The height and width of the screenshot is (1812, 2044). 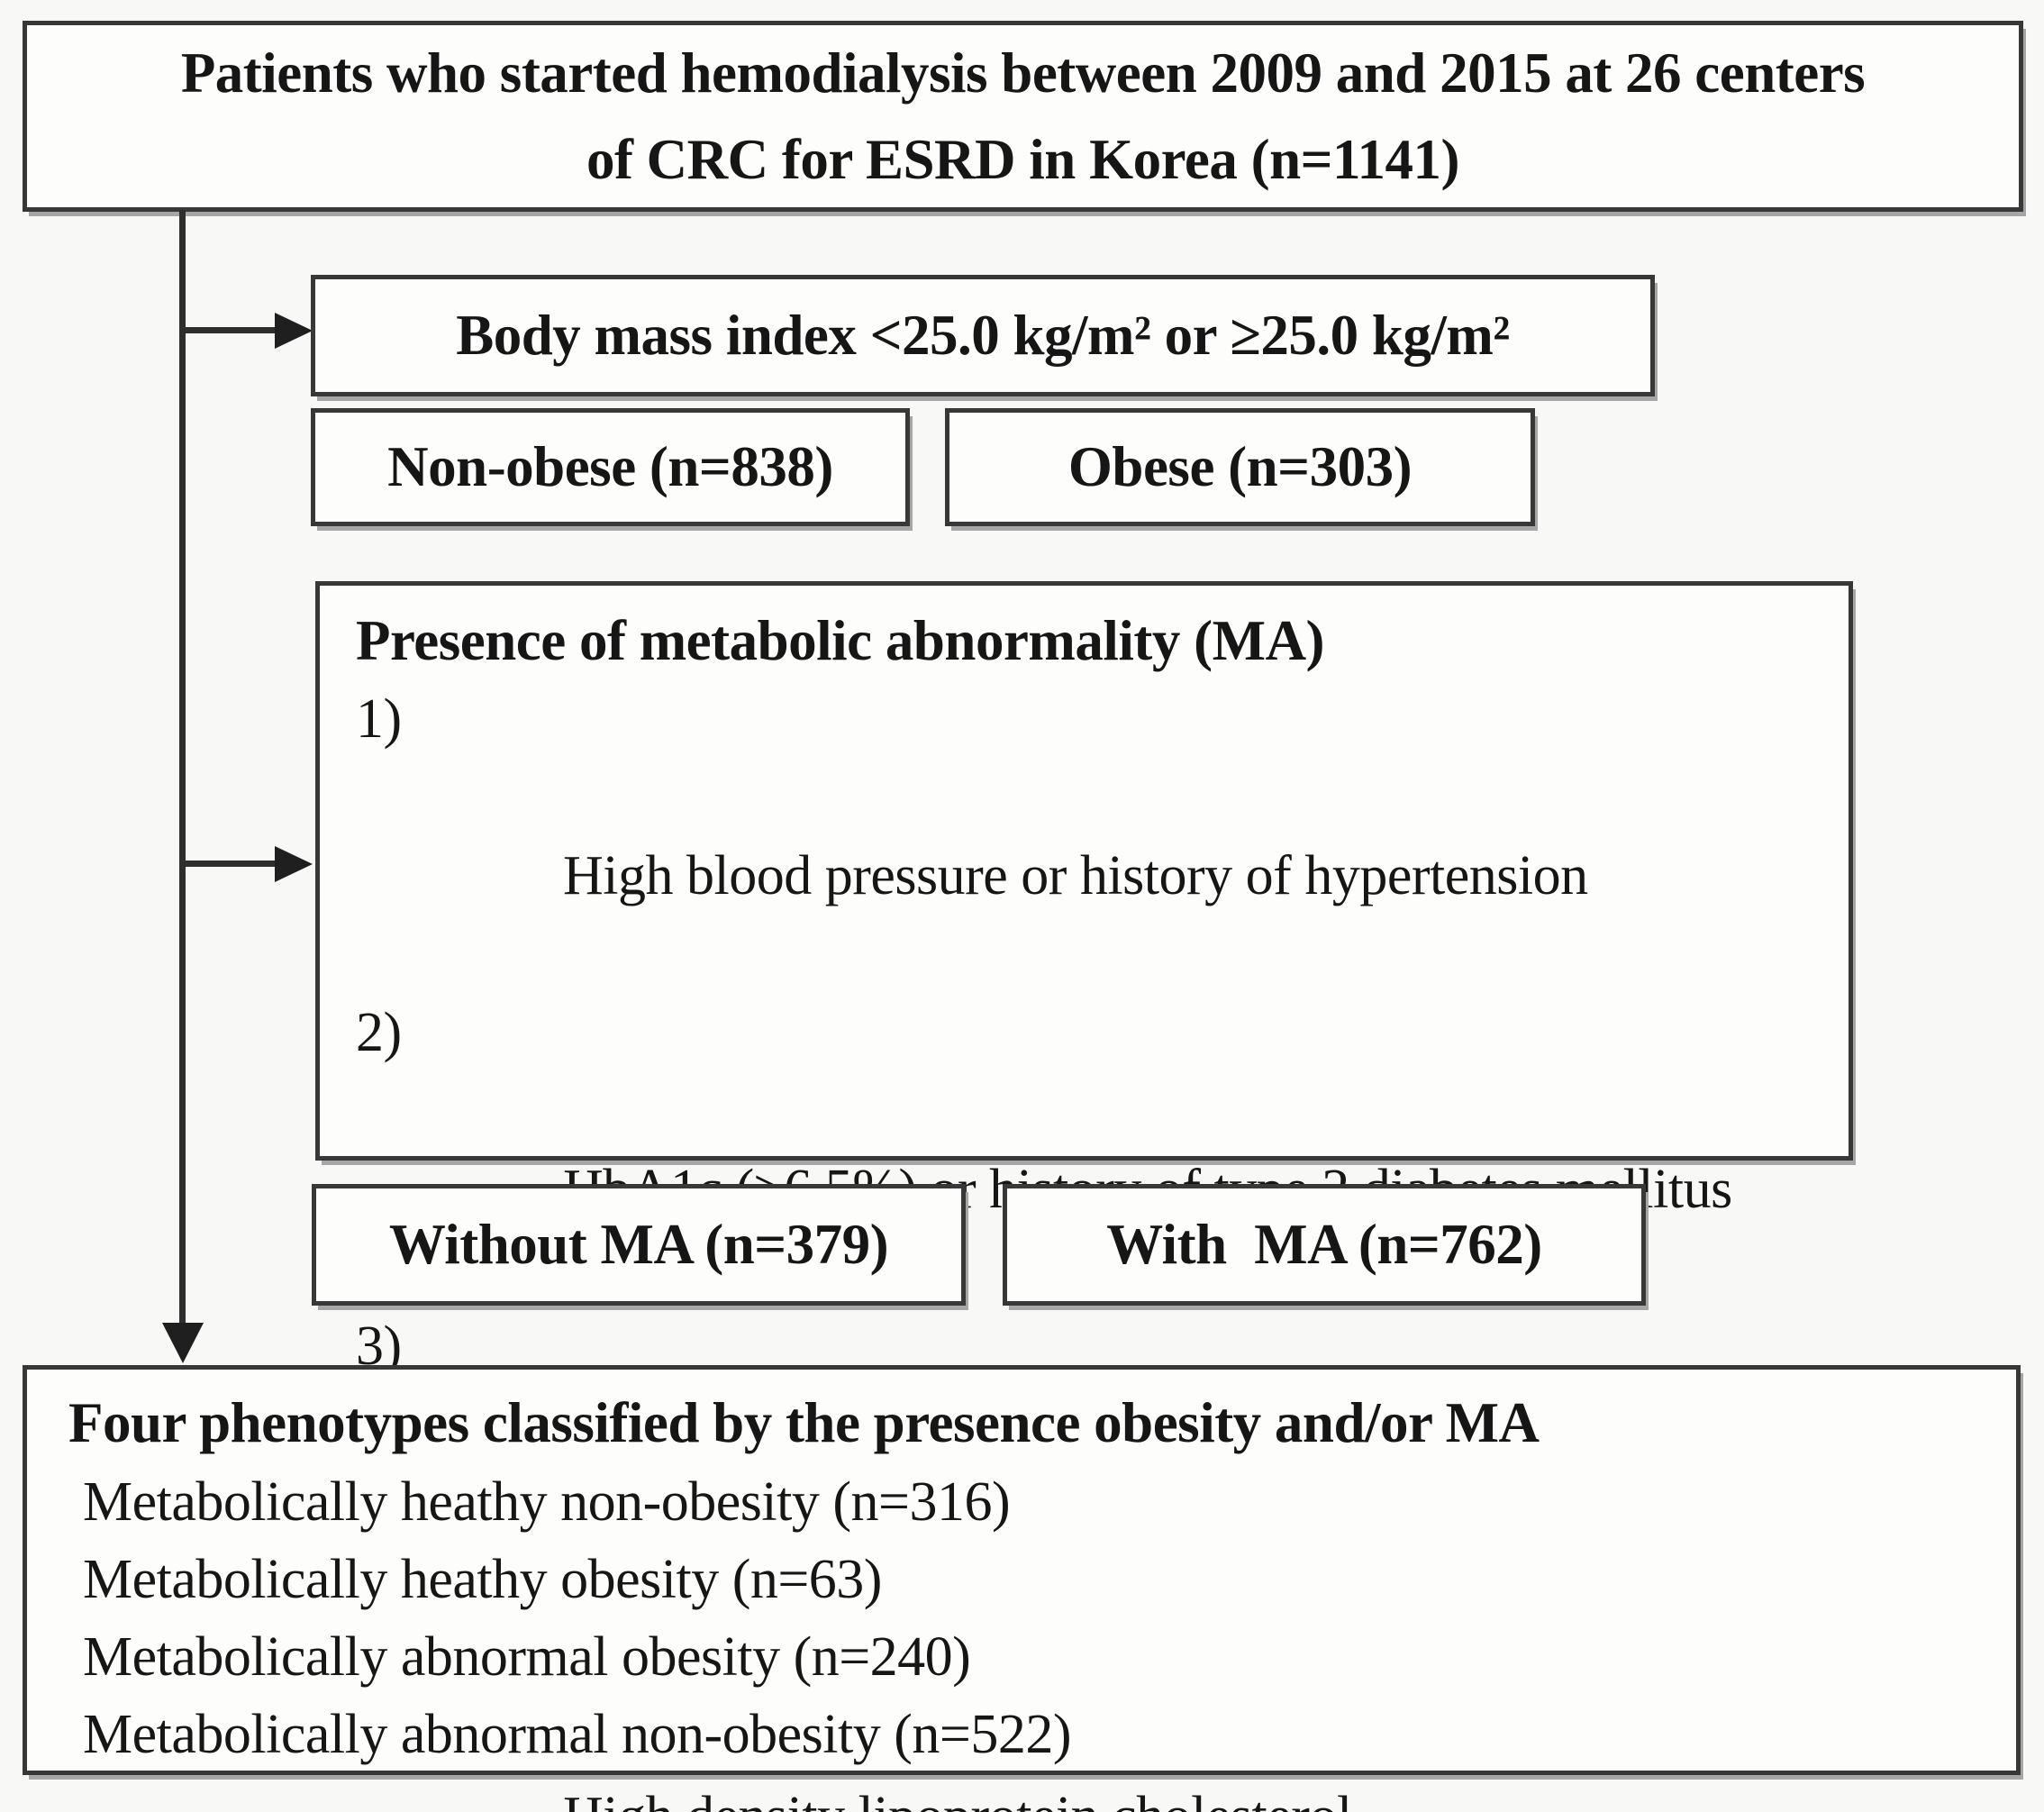 What do you see at coordinates (958, 1799) in the screenshot?
I see `ma-item-4-text: High density lipoprotein cholesterol` at bounding box center [958, 1799].